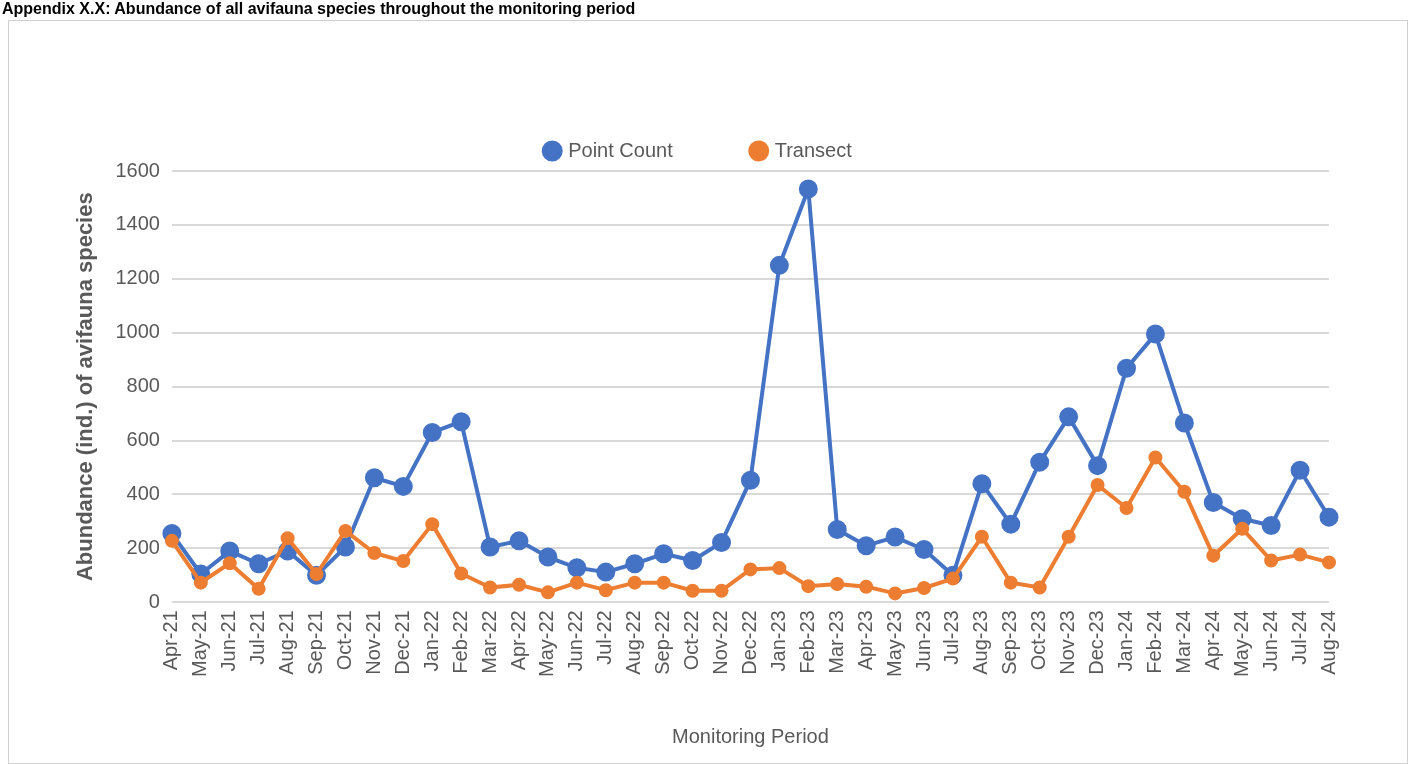  I want to click on y-tick-label: 0, so click(154, 600).